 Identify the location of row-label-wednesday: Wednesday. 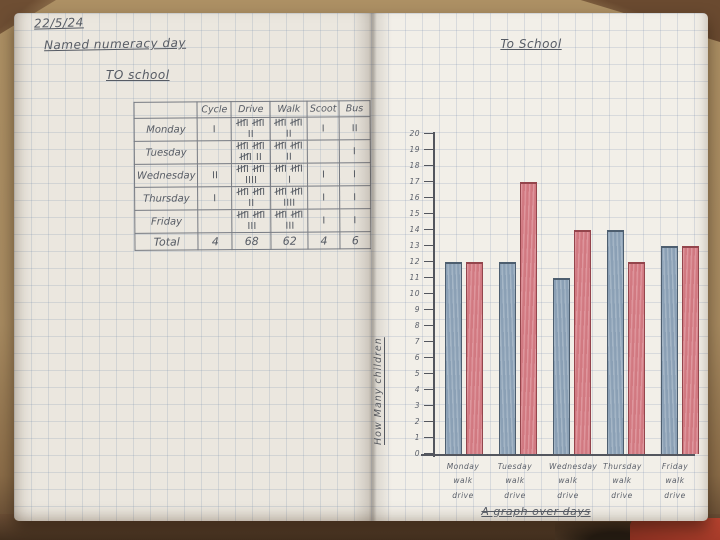
(166, 175).